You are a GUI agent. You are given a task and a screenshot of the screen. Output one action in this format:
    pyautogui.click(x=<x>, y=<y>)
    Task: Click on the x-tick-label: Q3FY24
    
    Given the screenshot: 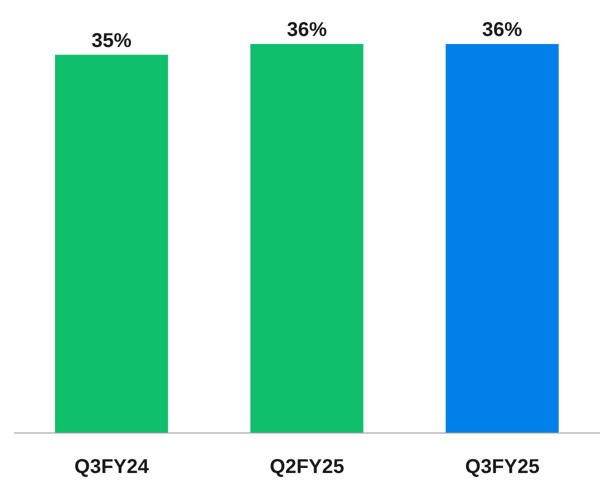 What is the action you would take?
    pyautogui.click(x=112, y=467)
    